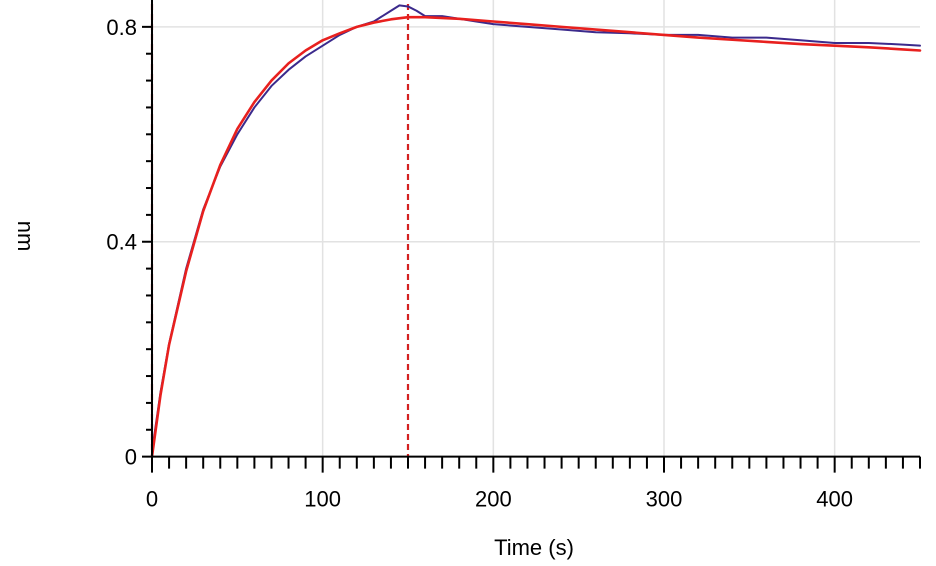 This screenshot has height=566, width=936. Describe the element at coordinates (664, 499) in the screenshot. I see `x-tick-label-3: 300` at that location.